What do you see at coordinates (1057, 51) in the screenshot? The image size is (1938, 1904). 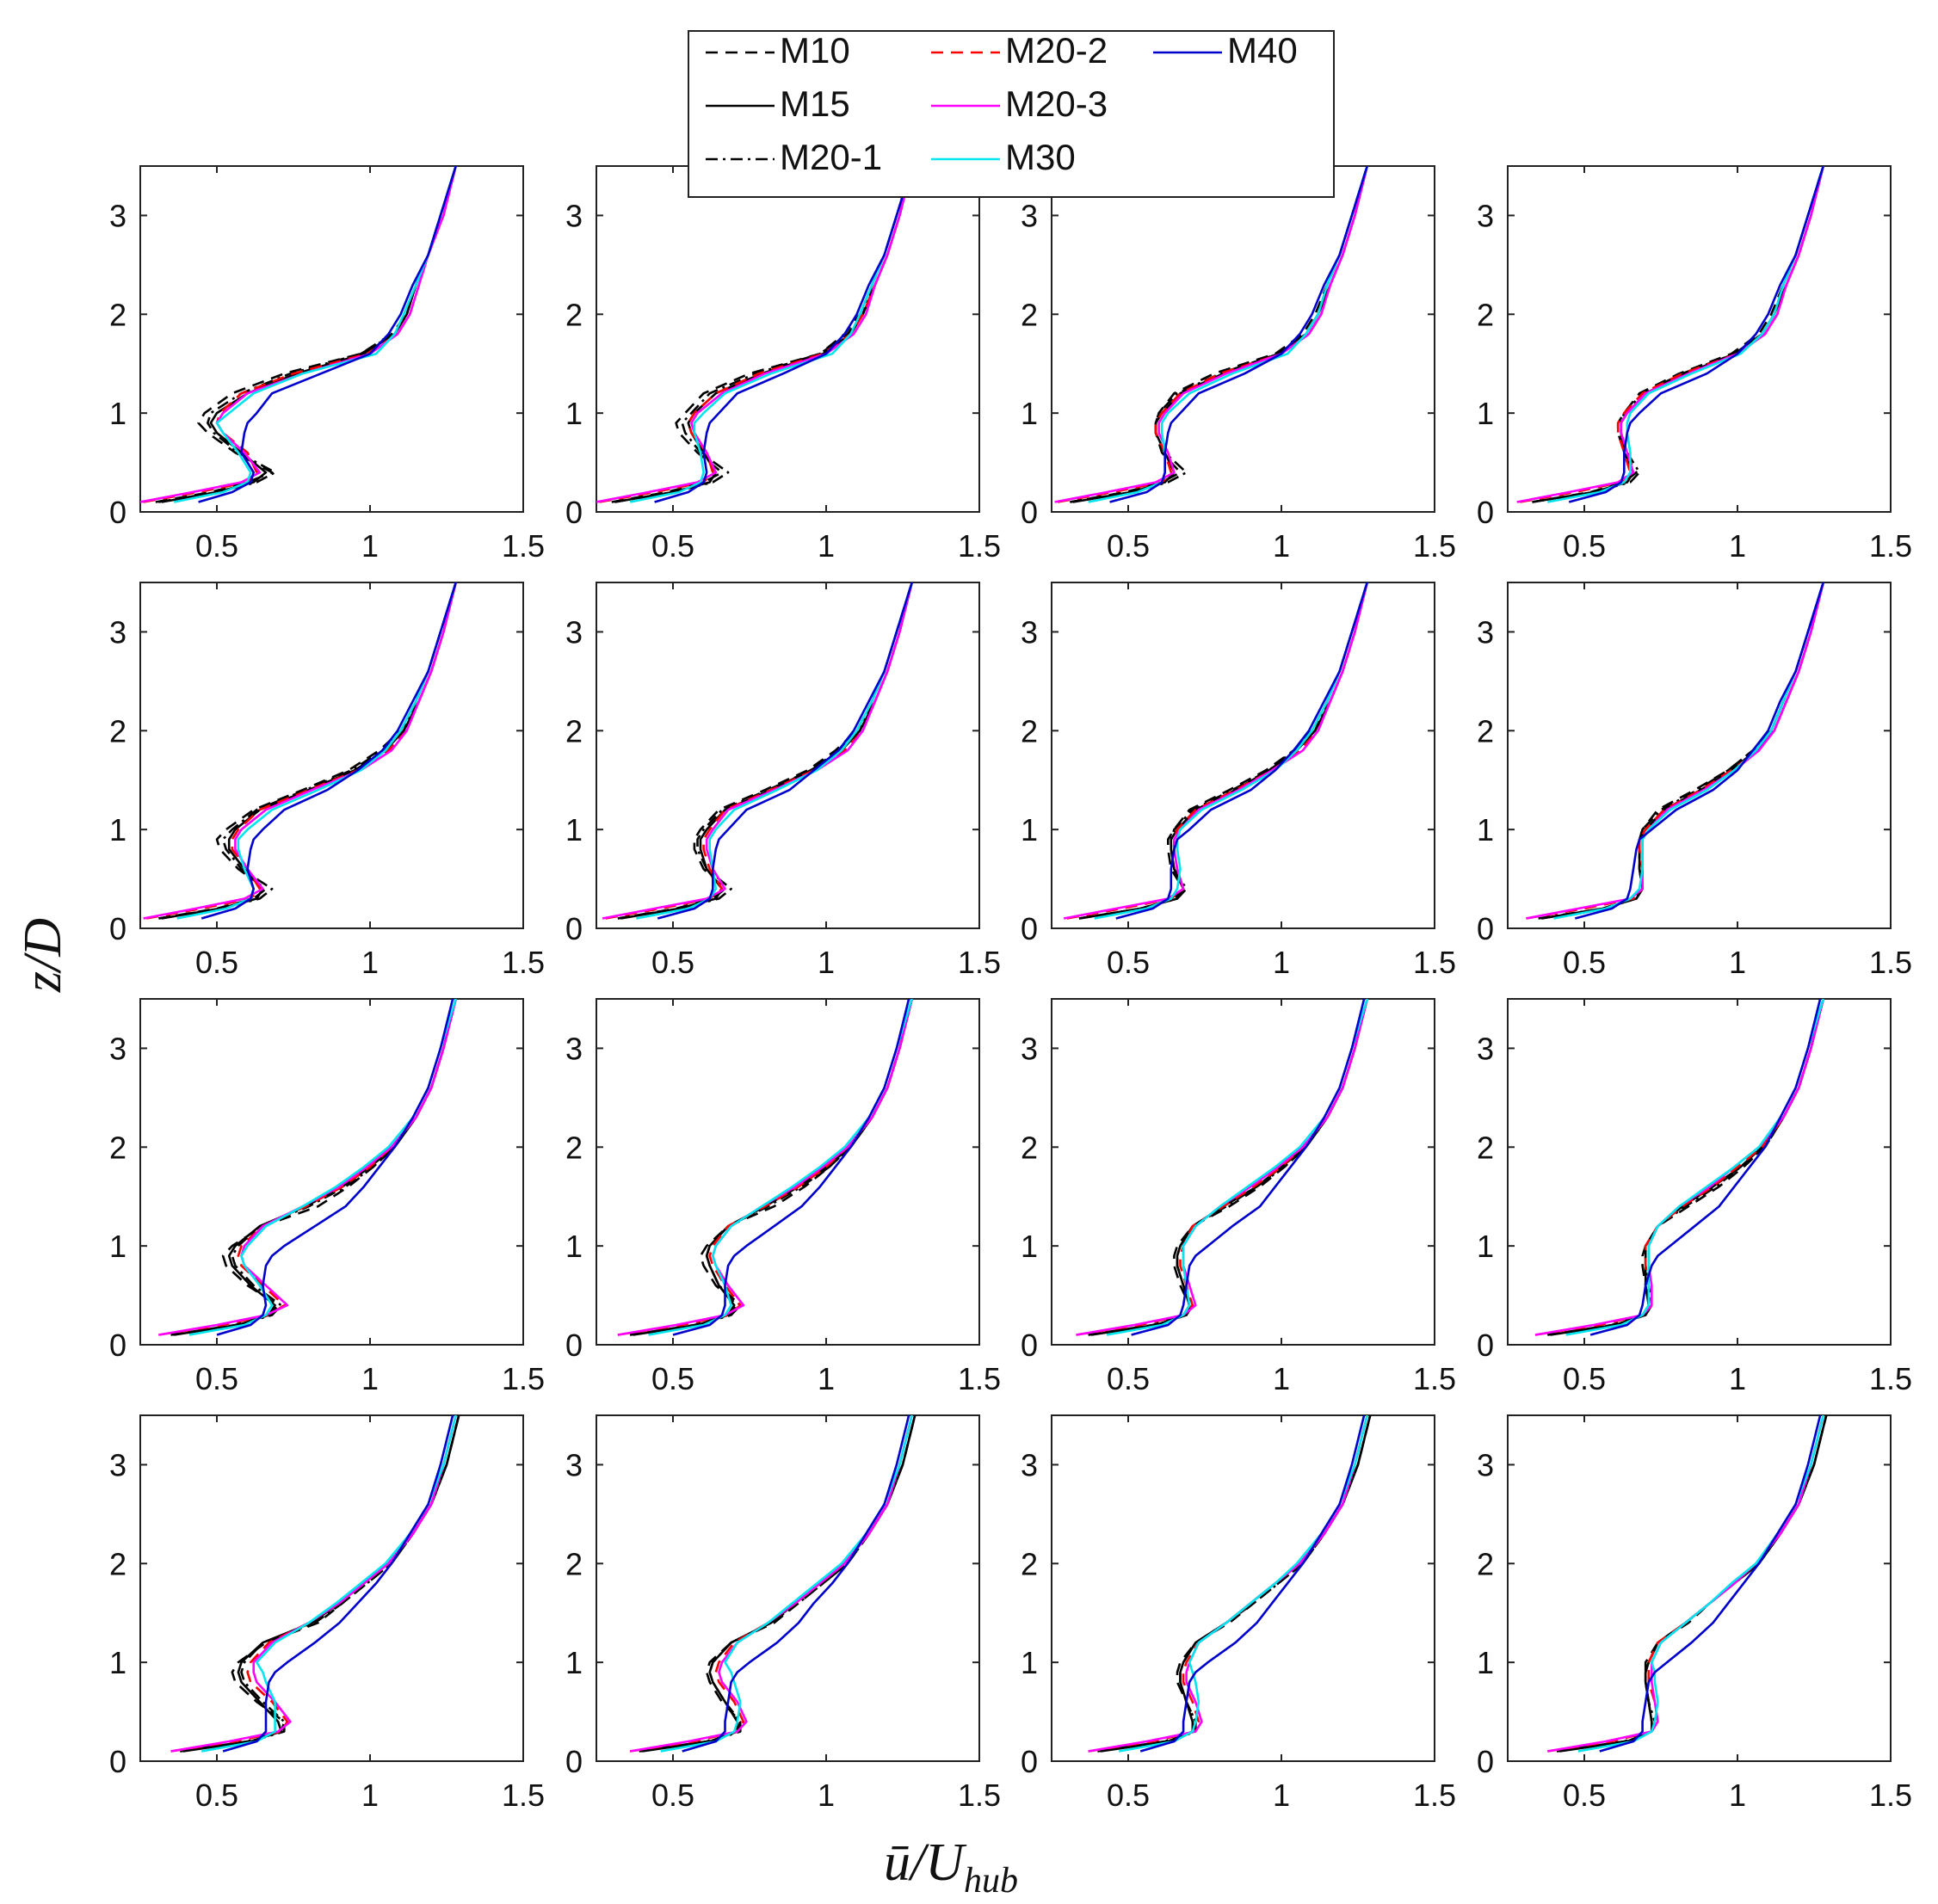 I see `legend-label: M20-2` at bounding box center [1057, 51].